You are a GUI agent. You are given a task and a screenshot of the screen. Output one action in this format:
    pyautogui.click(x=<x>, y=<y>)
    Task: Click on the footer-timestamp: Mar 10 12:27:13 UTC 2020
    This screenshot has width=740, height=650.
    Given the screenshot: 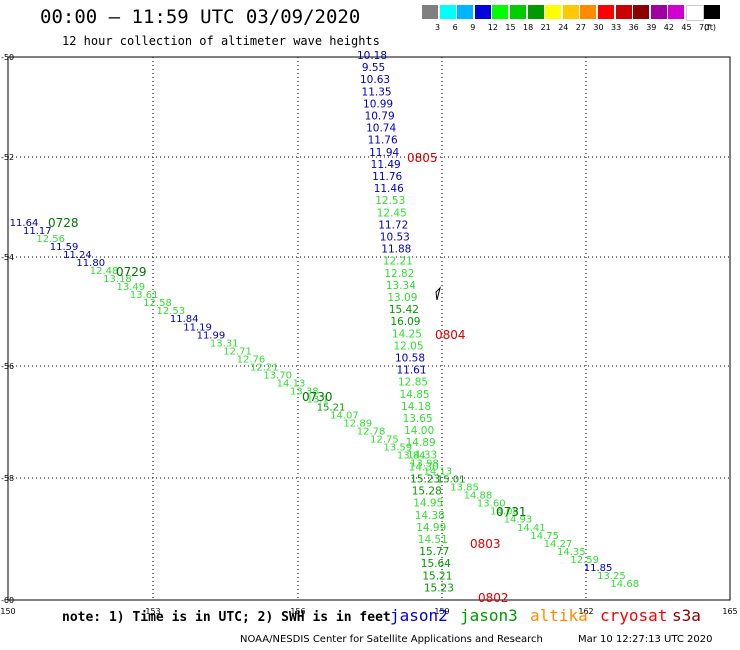 What is the action you would take?
    pyautogui.click(x=645, y=639)
    